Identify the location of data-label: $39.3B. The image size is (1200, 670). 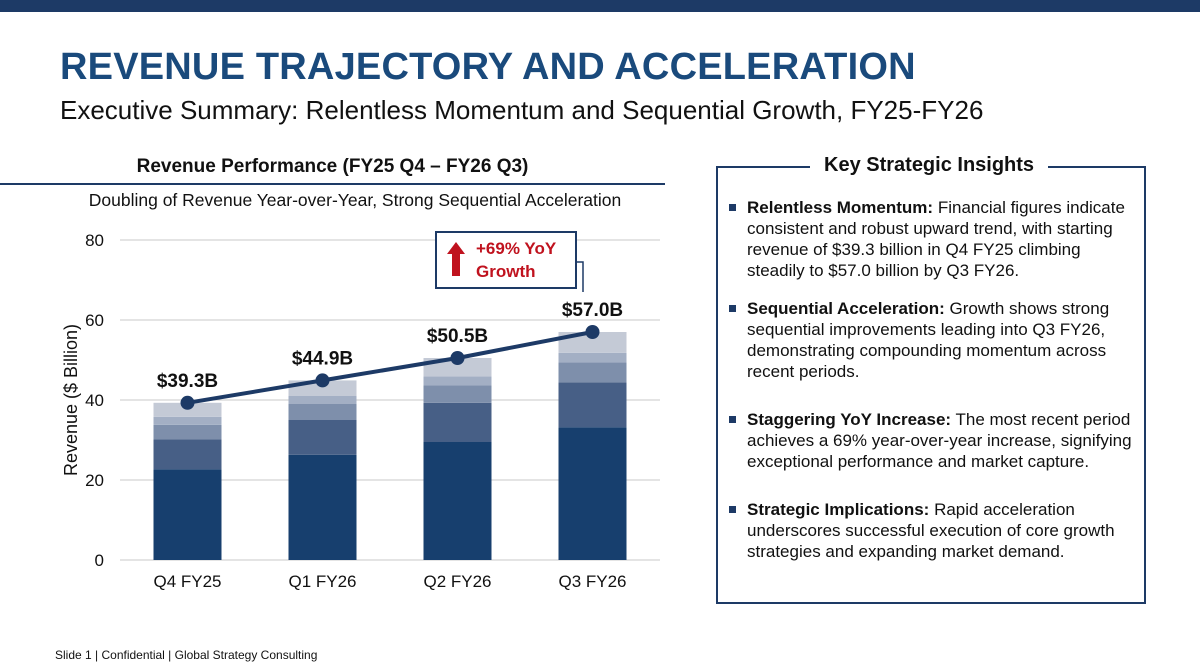
(187, 381).